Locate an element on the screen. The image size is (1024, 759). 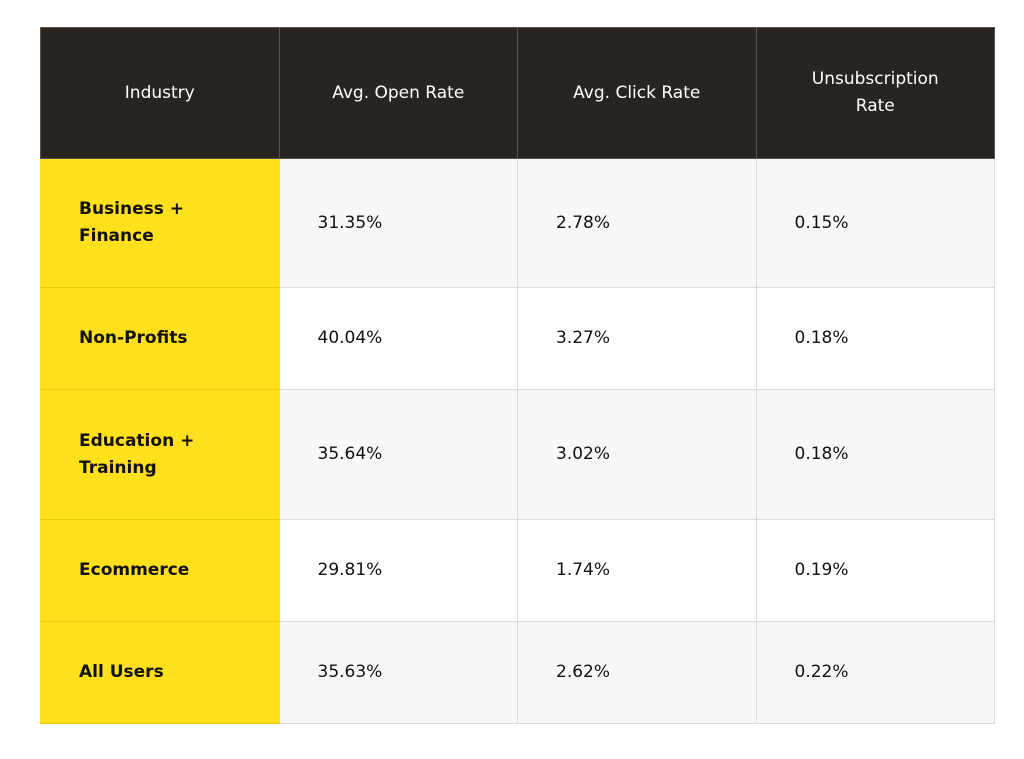
header-cell: Industry is located at coordinates (160, 93).